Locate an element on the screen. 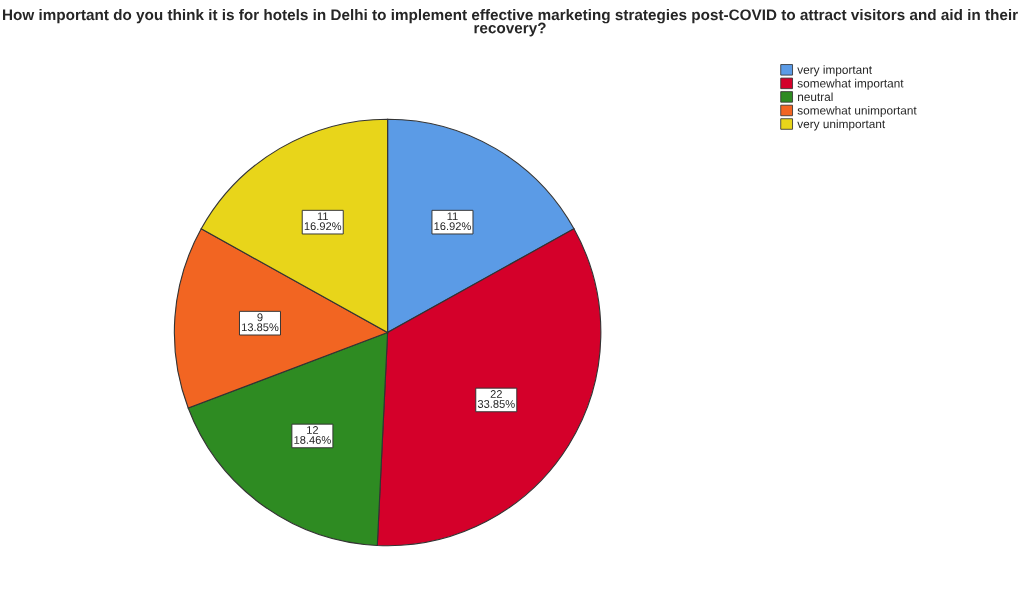  legend-label: neutral is located at coordinates (815, 97).